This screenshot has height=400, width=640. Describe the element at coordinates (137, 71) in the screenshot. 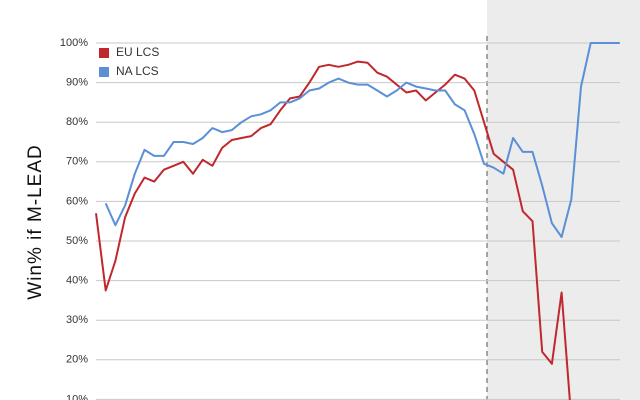

I see `legend-label: NA LCS` at that location.